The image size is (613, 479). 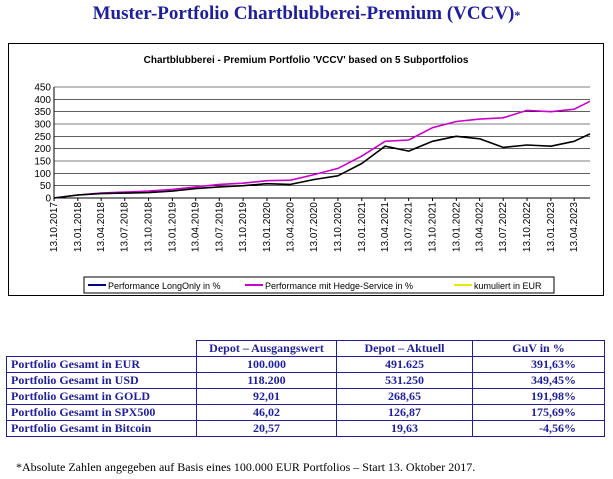 I want to click on x-tick-label: 13.10.2022, so click(x=527, y=227).